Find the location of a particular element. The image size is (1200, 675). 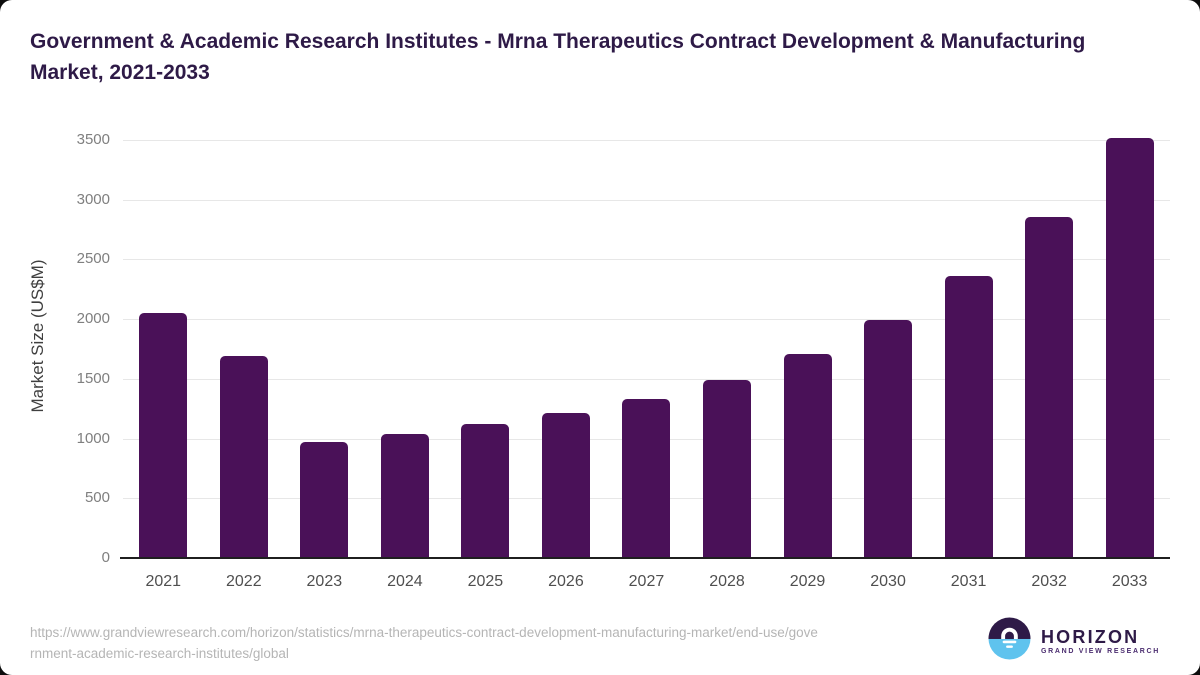

bar-2022 is located at coordinates (243, 457).